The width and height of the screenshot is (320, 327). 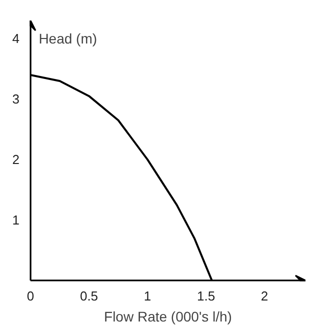 What do you see at coordinates (168, 316) in the screenshot?
I see `x-axis-title: Flow Rate (000's l/h)` at bounding box center [168, 316].